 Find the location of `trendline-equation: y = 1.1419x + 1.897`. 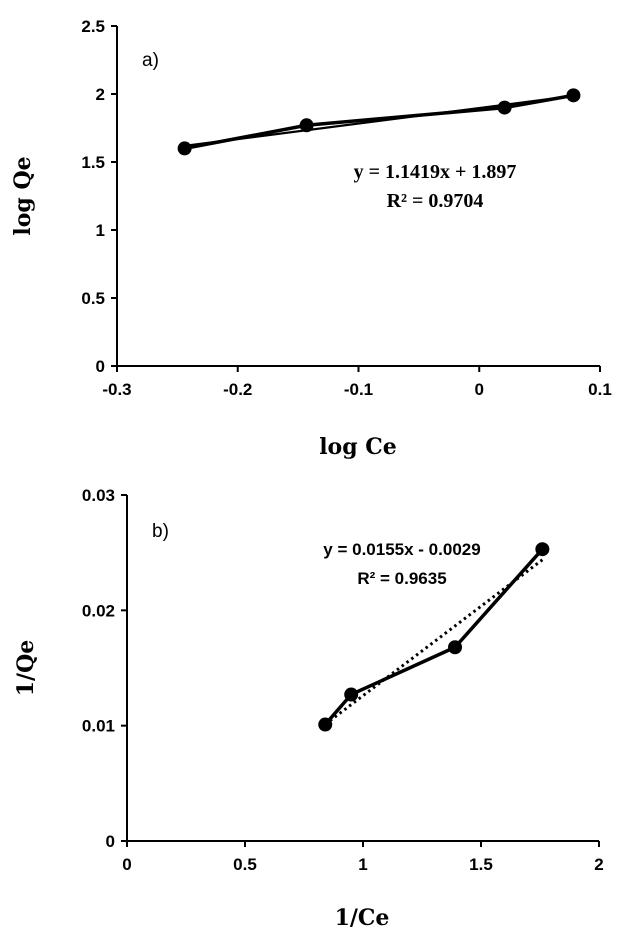

trendline-equation: y = 1.1419x + 1.897 is located at coordinates (435, 172).